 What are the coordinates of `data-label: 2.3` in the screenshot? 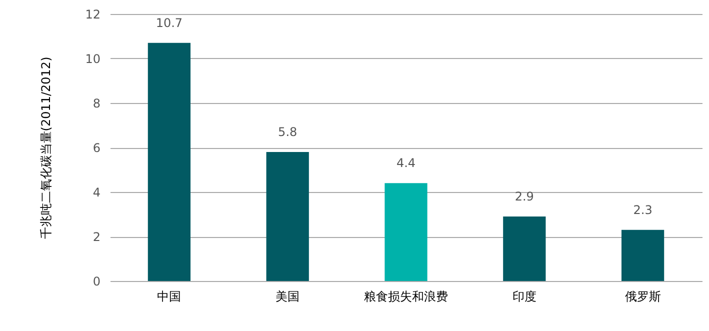 It's located at (642, 209).